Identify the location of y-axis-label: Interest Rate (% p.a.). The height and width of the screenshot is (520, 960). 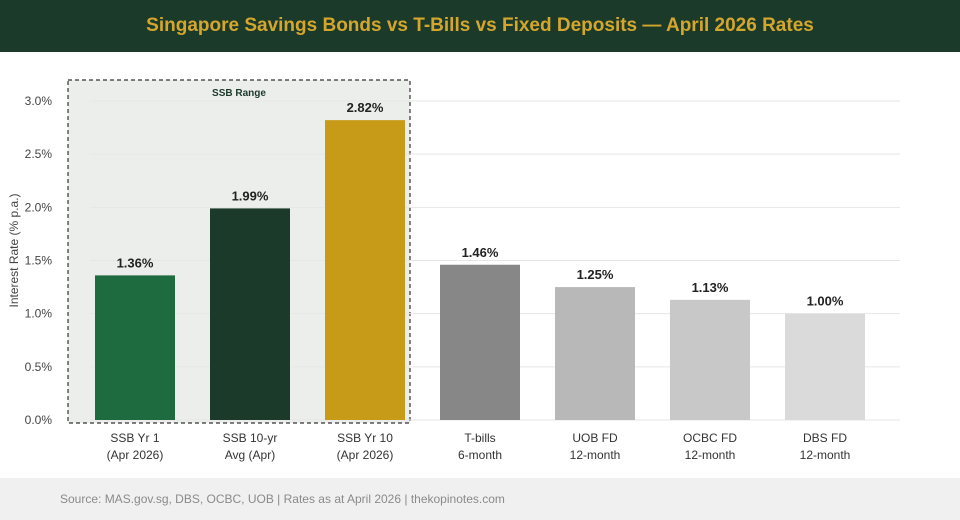
(14, 250).